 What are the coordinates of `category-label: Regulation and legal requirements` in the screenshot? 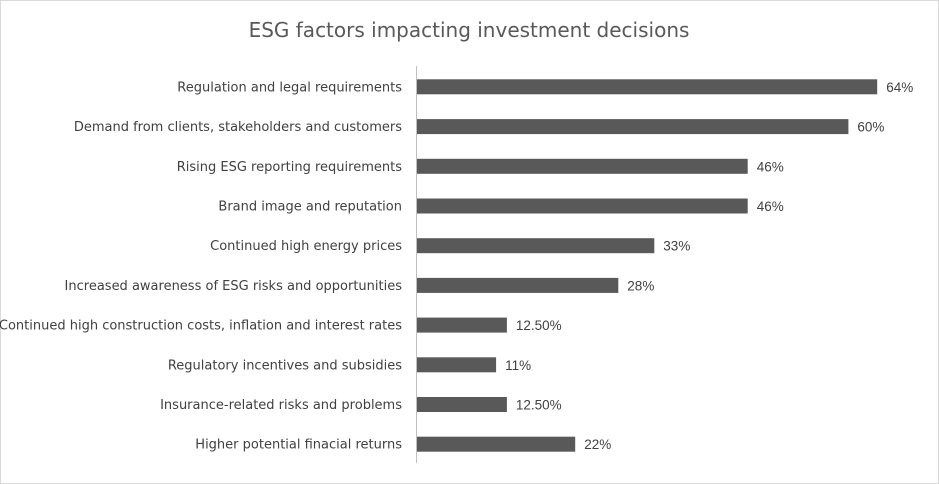 It's located at (289, 87).